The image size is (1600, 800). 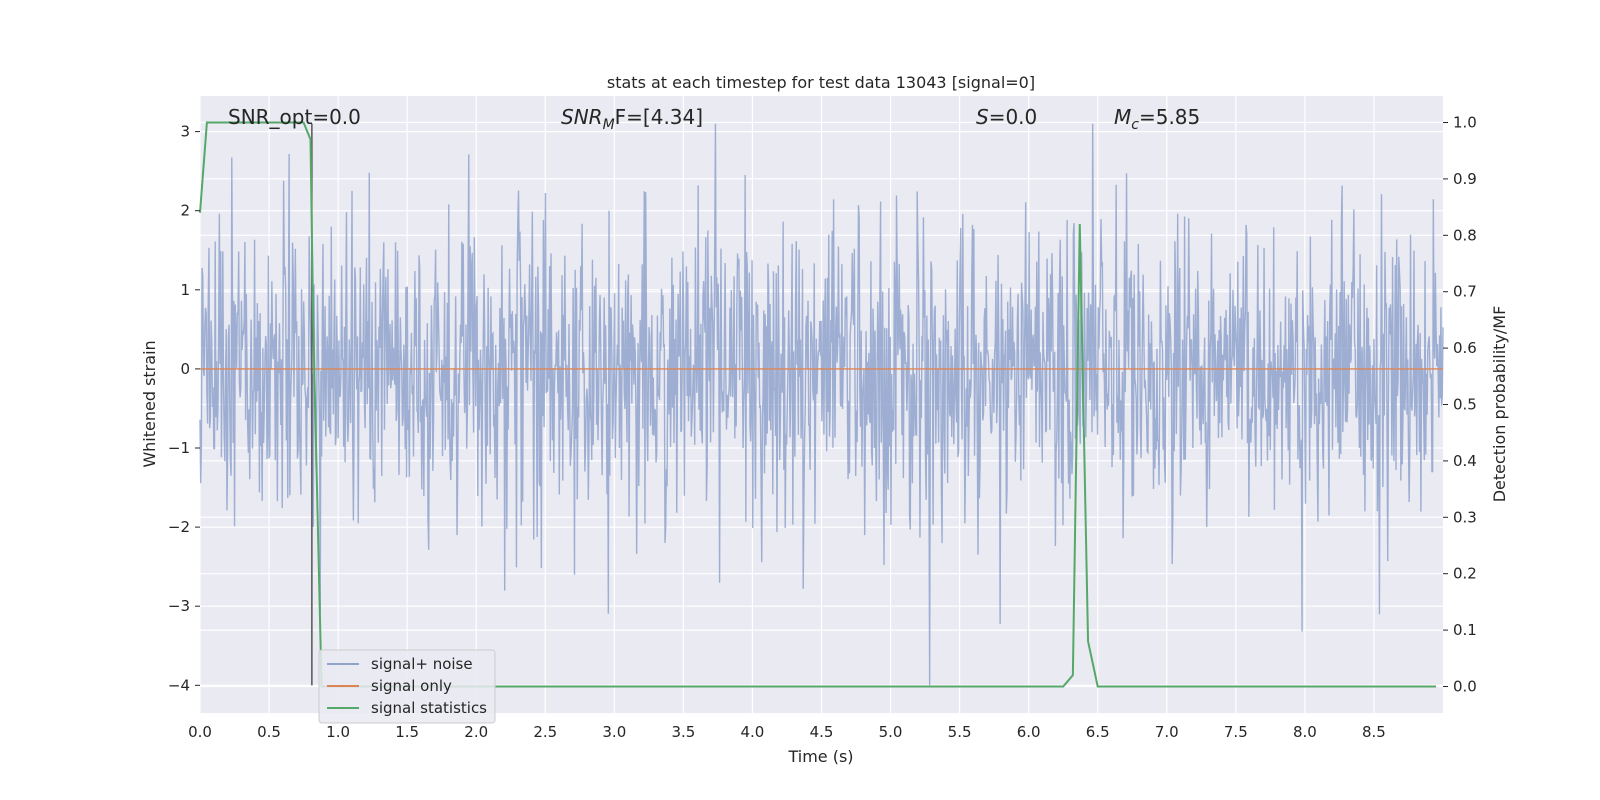 What do you see at coordinates (982, 117) in the screenshot?
I see `annotation-s-main: S` at bounding box center [982, 117].